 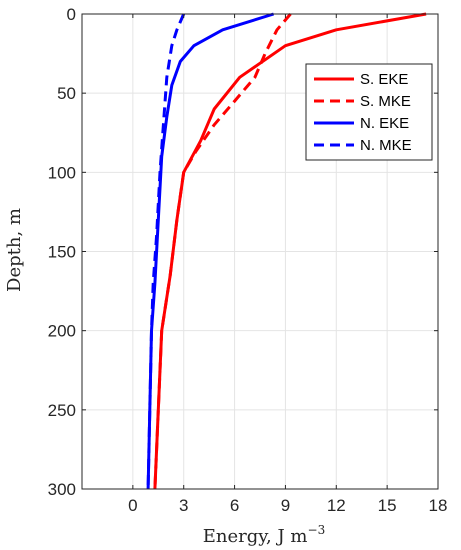 I want to click on legend-label: S. MKE, so click(x=385, y=101).